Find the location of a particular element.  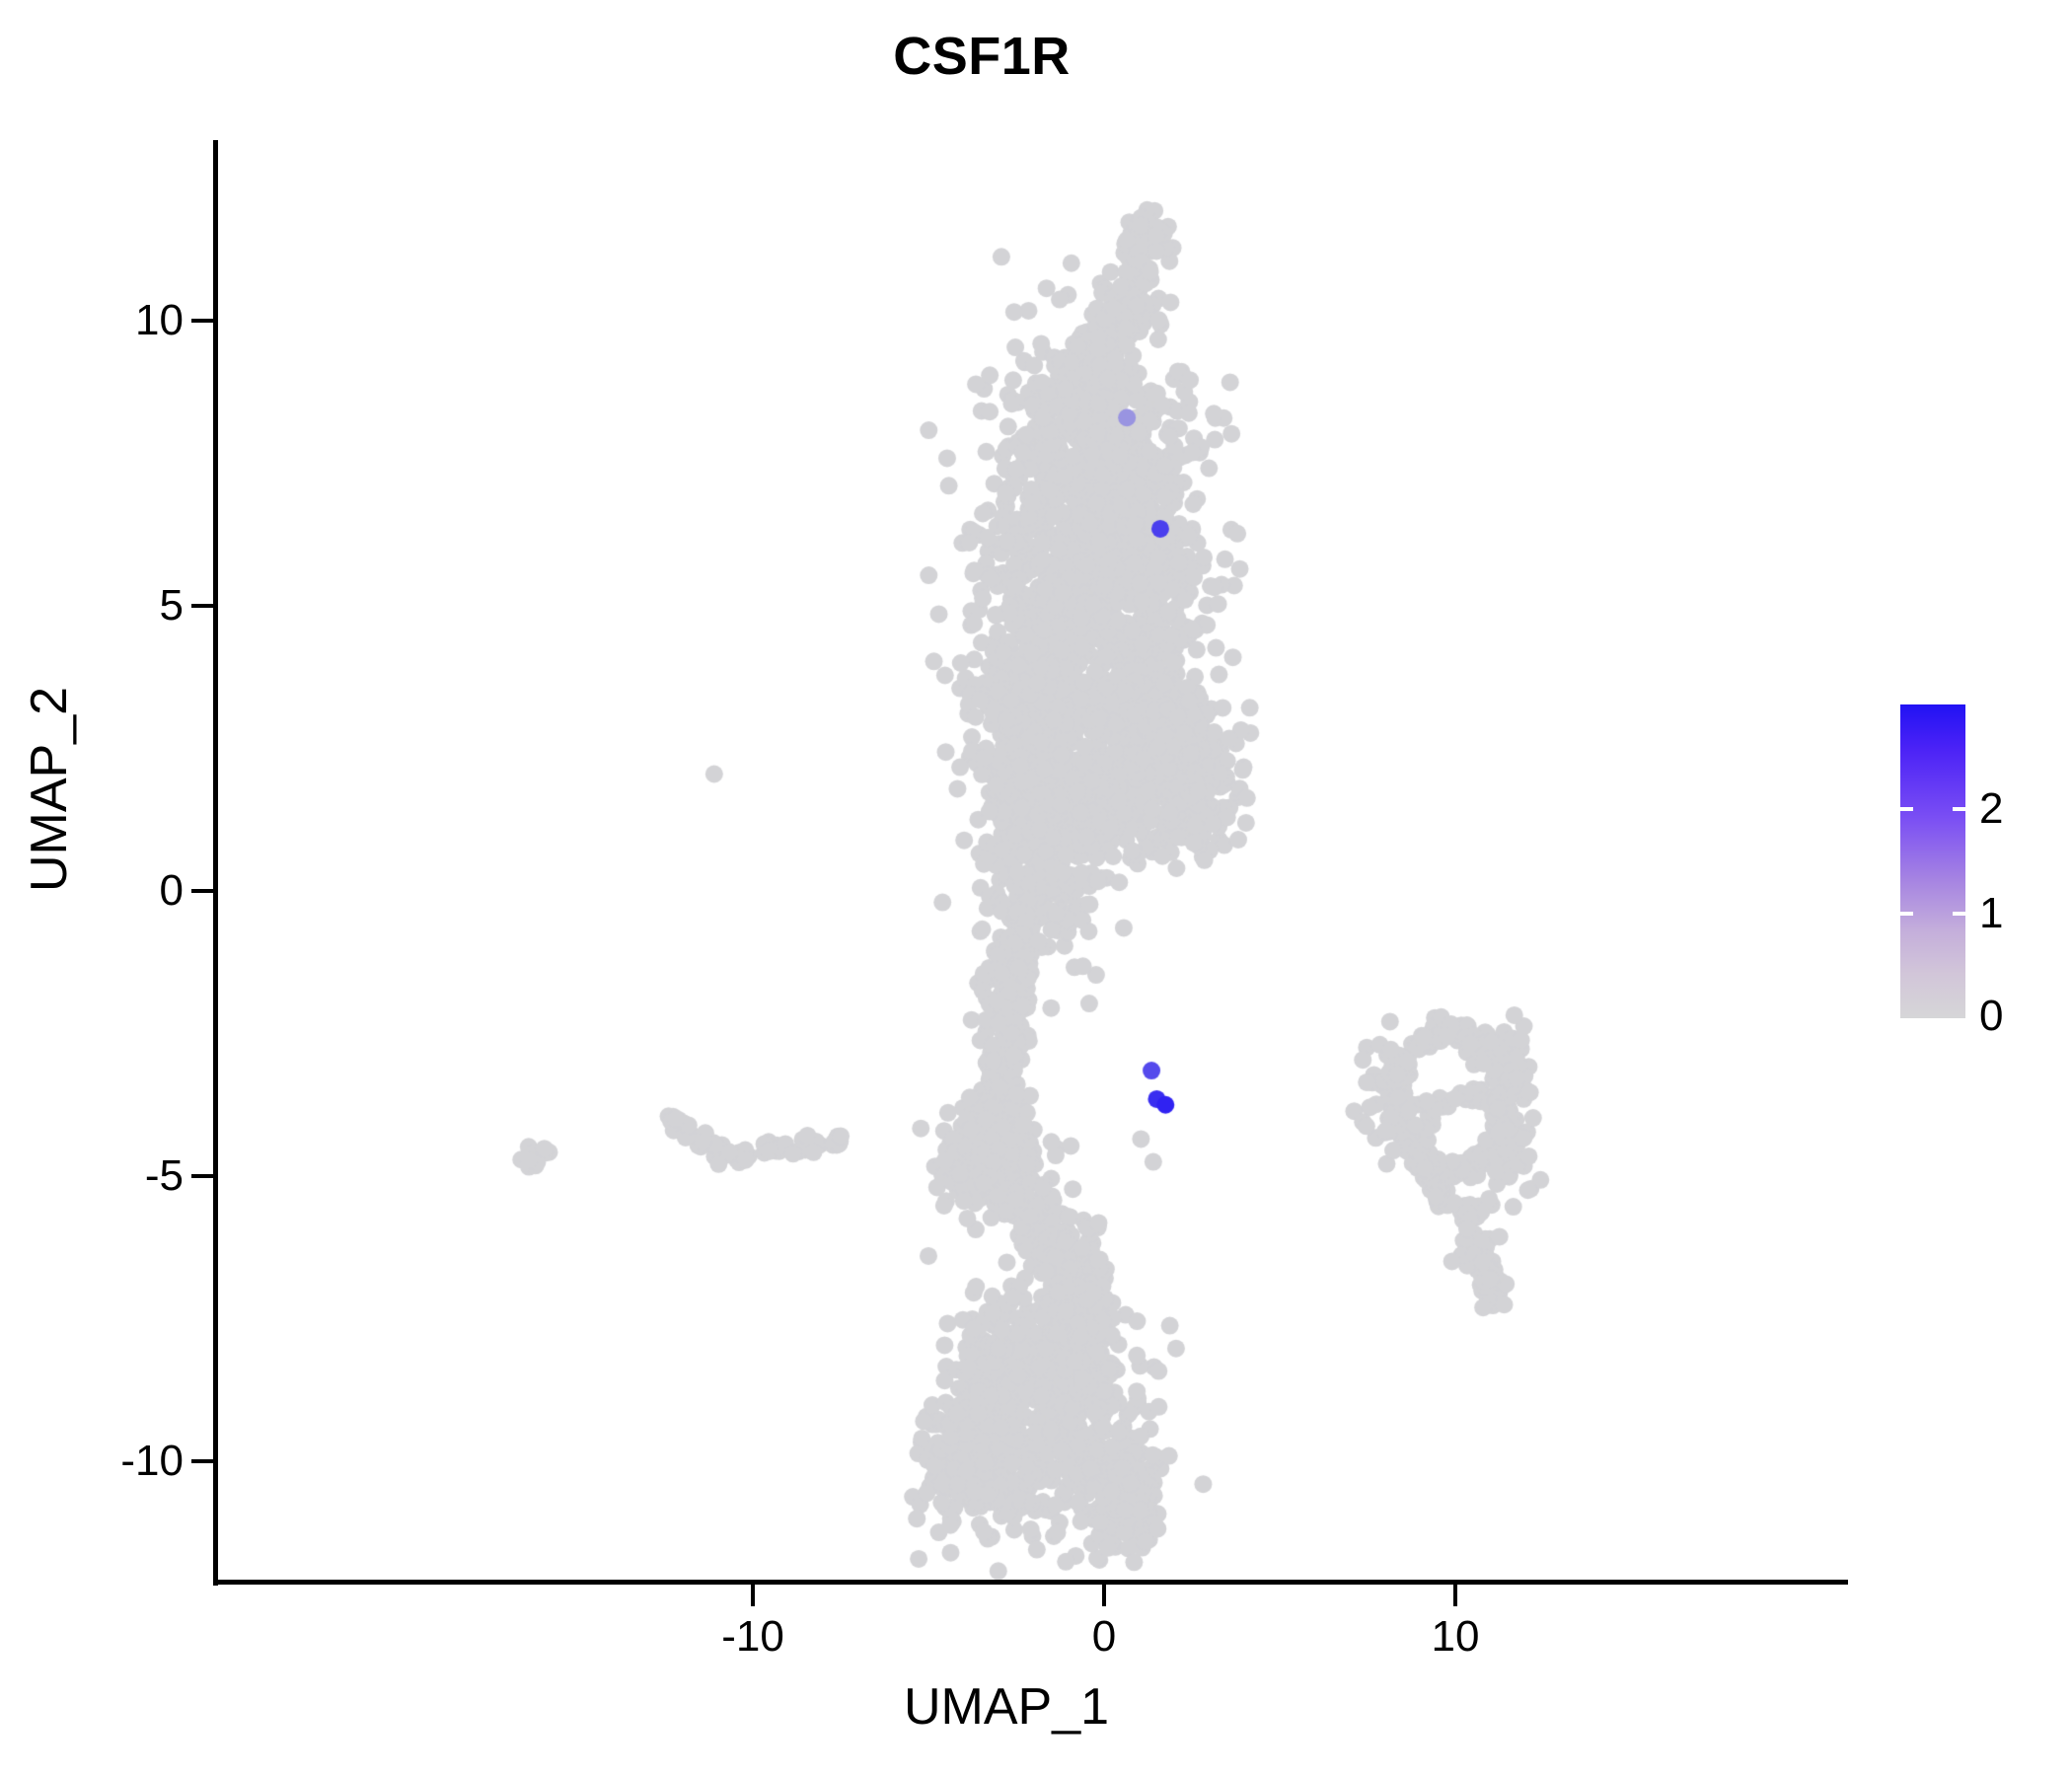

colorbar-tick-1-left is located at coordinates (1907, 914).